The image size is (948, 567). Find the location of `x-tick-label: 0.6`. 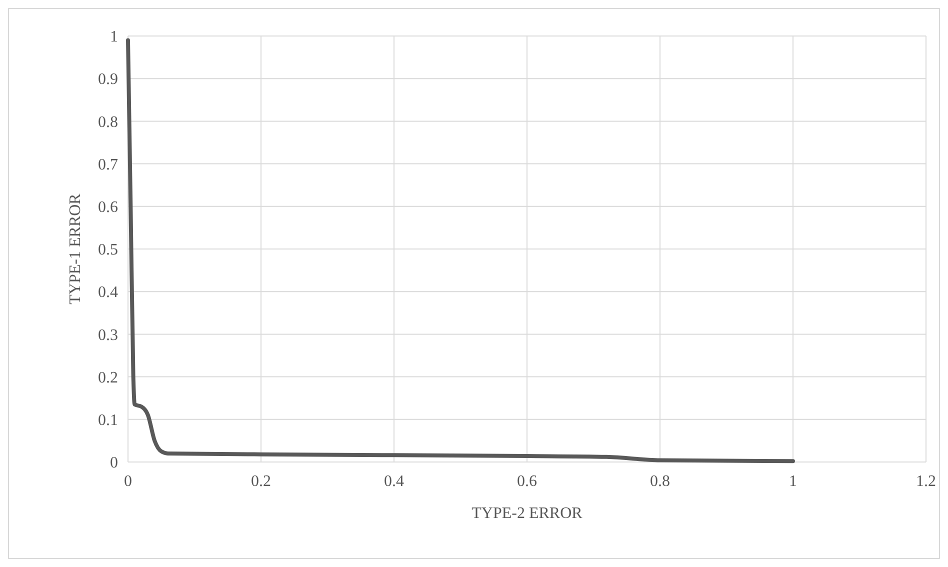

x-tick-label: 0.6 is located at coordinates (527, 481).